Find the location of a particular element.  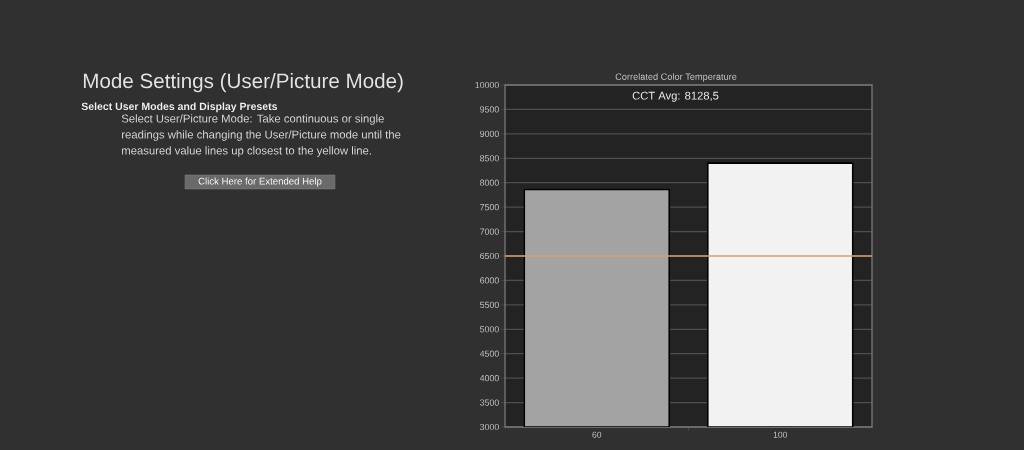

x-tick-label: 100 is located at coordinates (780, 434).